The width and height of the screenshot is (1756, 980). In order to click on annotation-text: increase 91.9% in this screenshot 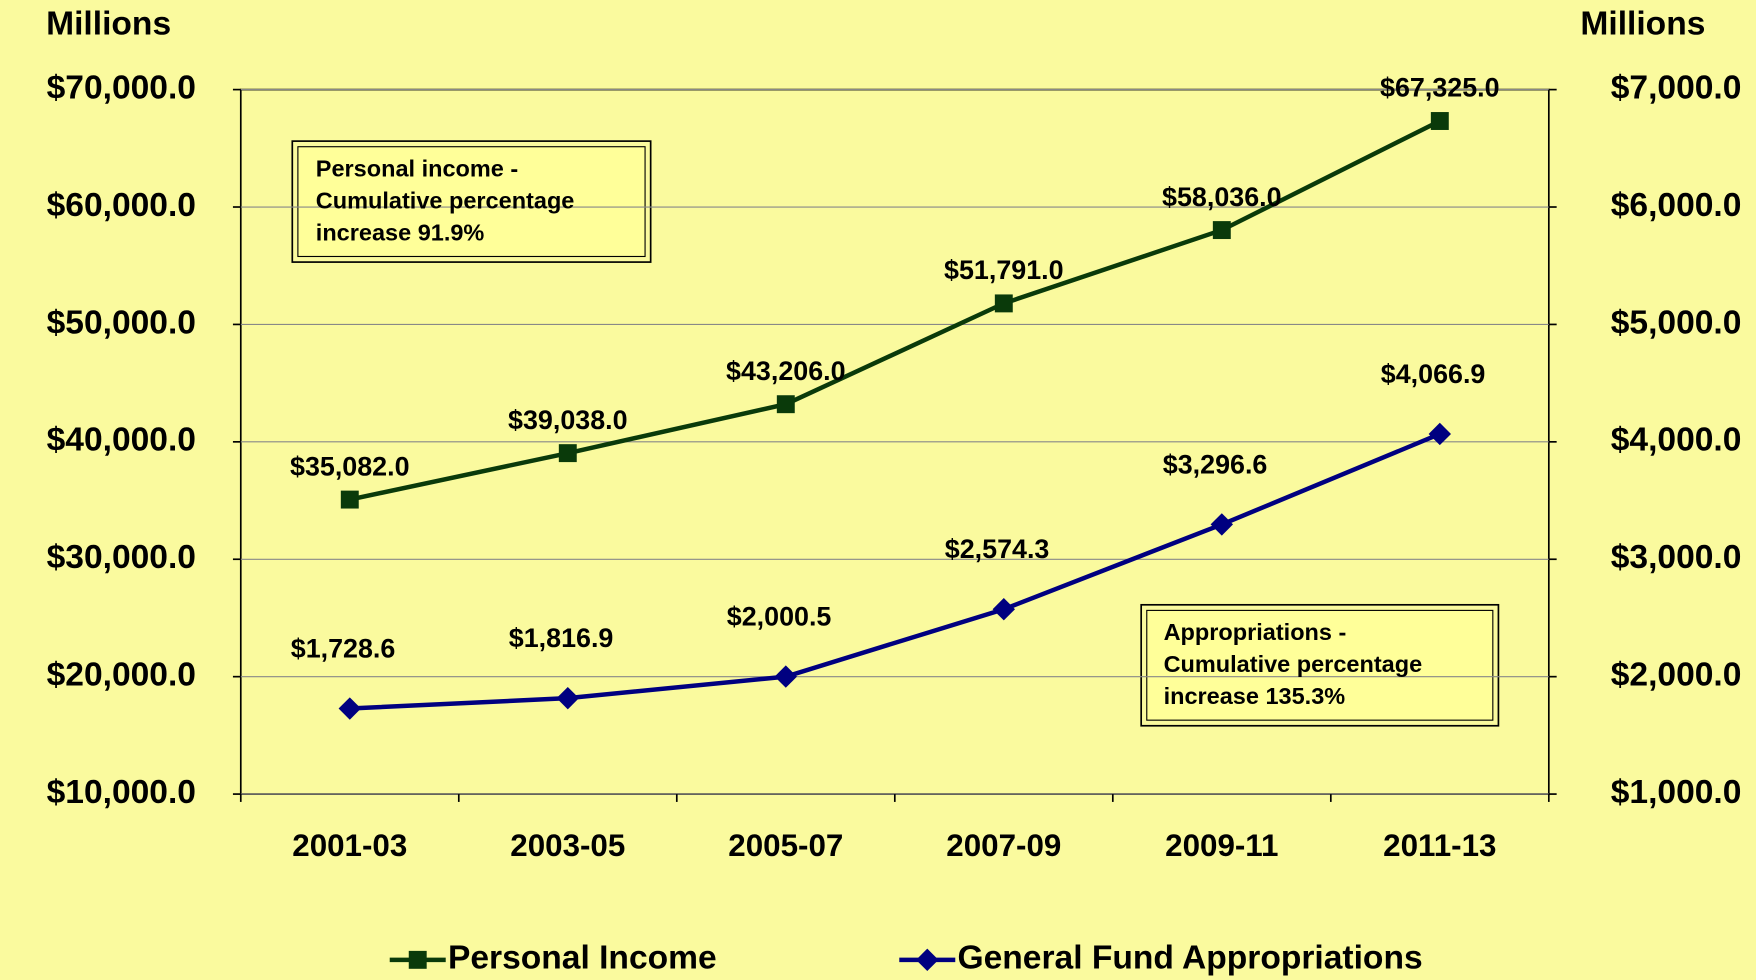, I will do `click(400, 232)`.